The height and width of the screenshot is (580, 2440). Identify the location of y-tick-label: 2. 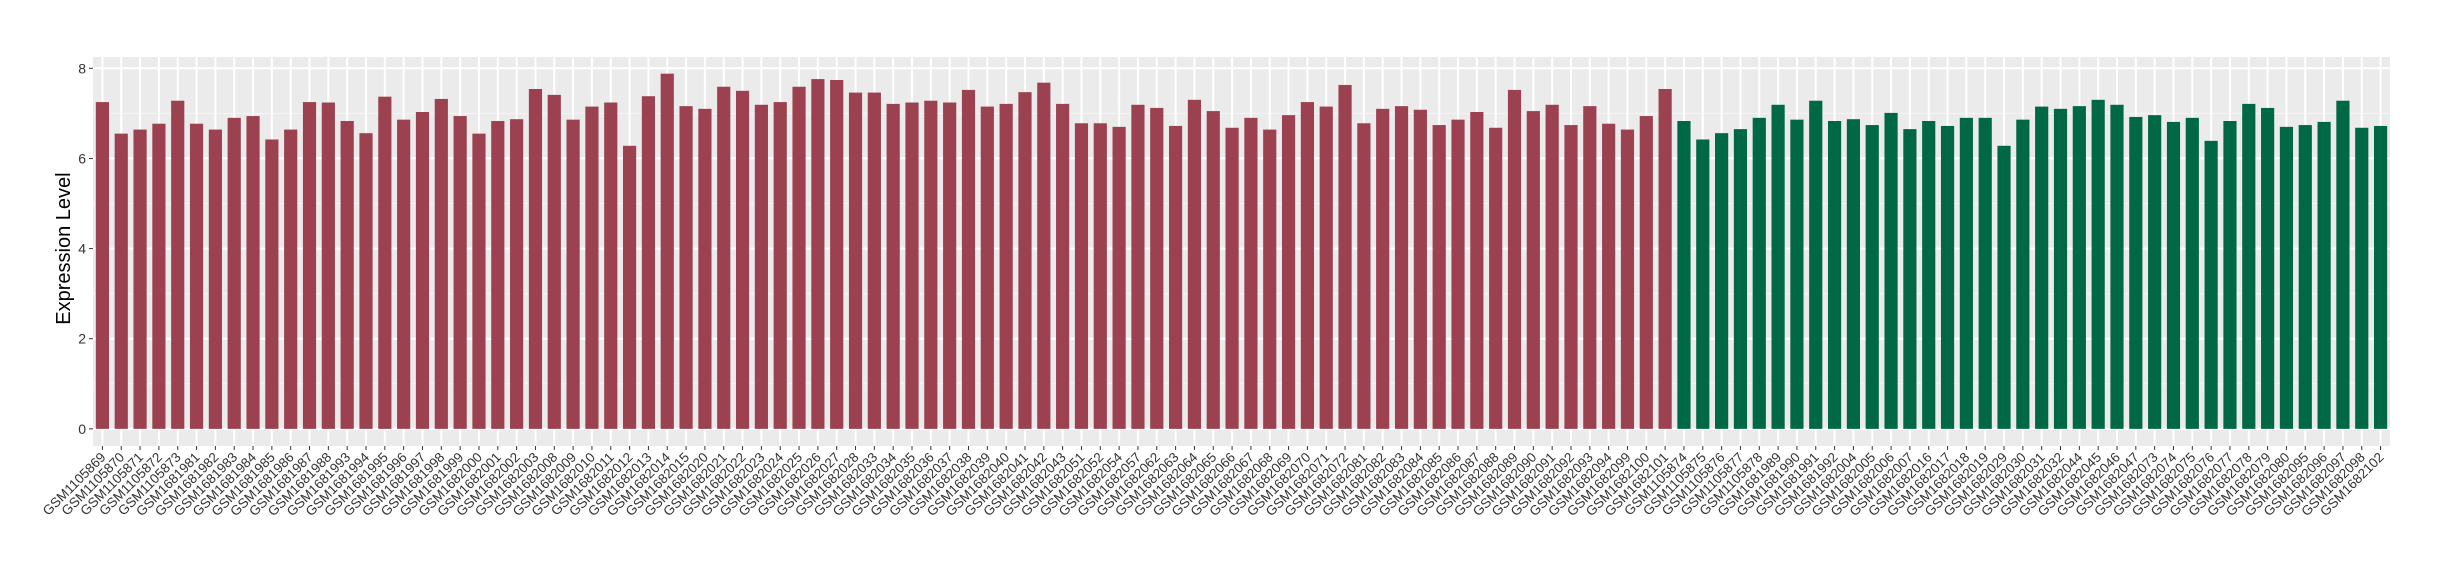
(82, 339).